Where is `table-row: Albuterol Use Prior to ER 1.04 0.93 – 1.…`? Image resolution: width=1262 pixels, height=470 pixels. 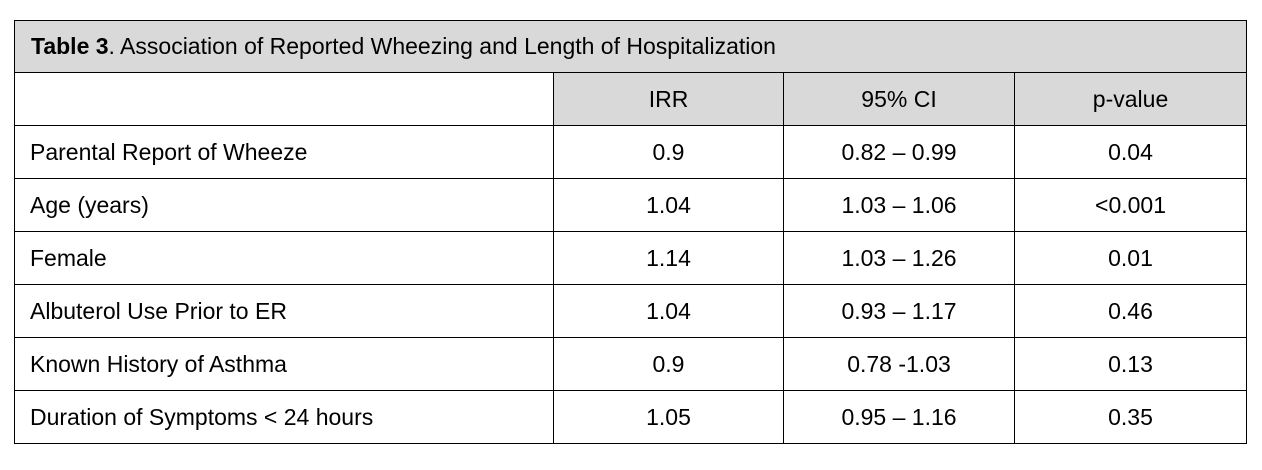 table-row: Albuterol Use Prior to ER 1.04 0.93 – 1.… is located at coordinates (631, 311).